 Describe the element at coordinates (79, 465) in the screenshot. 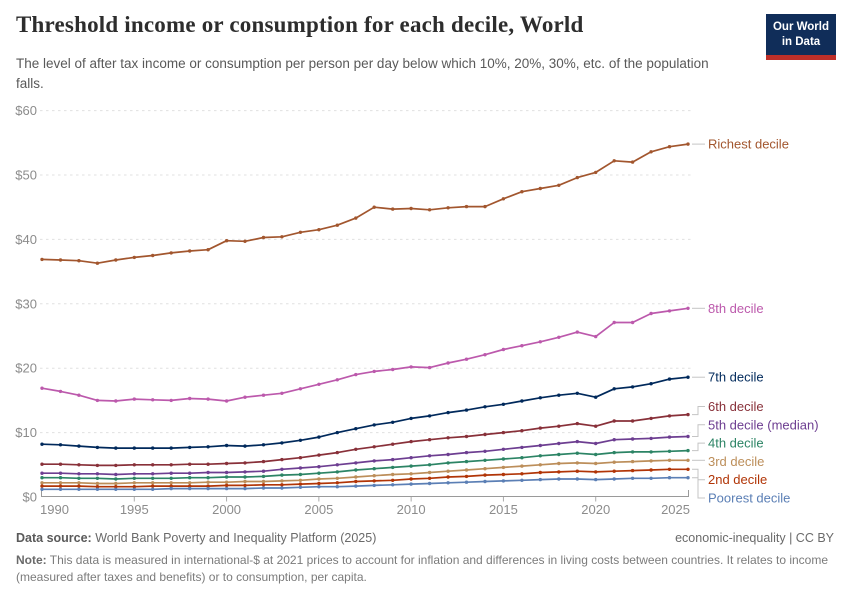

I see `series-point-6th-decile-1992` at that location.